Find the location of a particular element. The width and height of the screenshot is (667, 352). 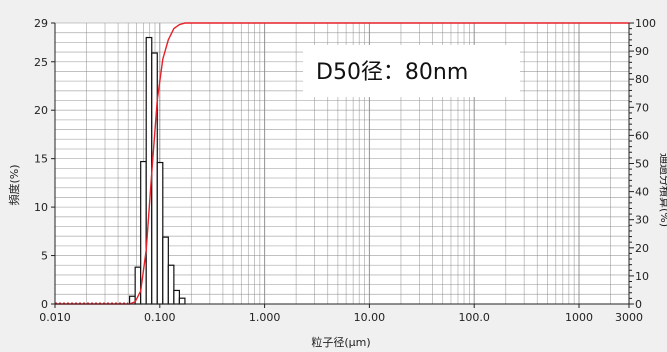

y-right-tick-label: 80 is located at coordinates (642, 79).